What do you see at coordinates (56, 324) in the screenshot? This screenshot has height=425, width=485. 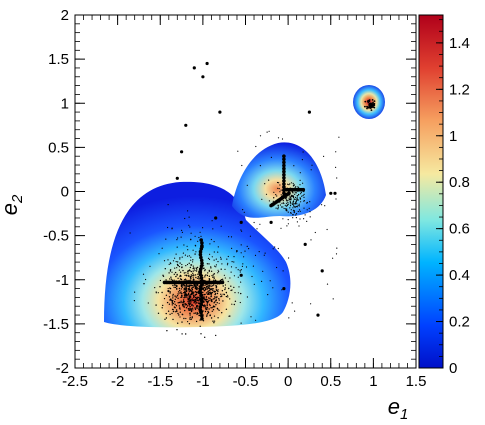 I see `y-tick-label: -1.5` at bounding box center [56, 324].